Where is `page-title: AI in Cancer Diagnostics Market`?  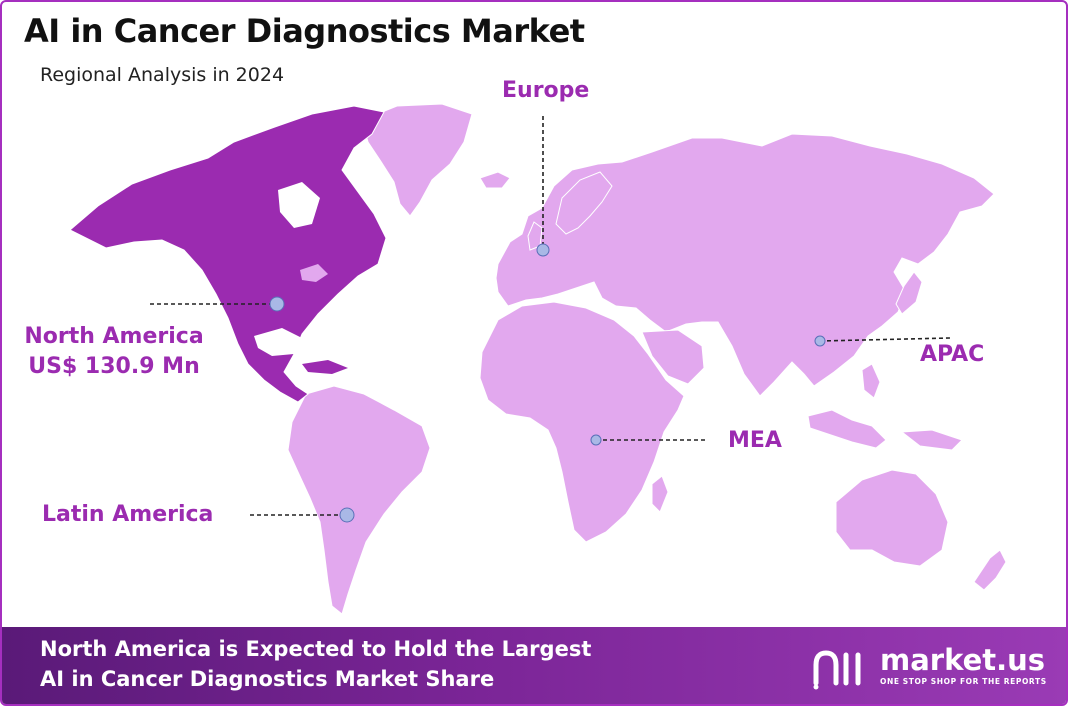 page-title: AI in Cancer Diagnostics Market is located at coordinates (304, 31).